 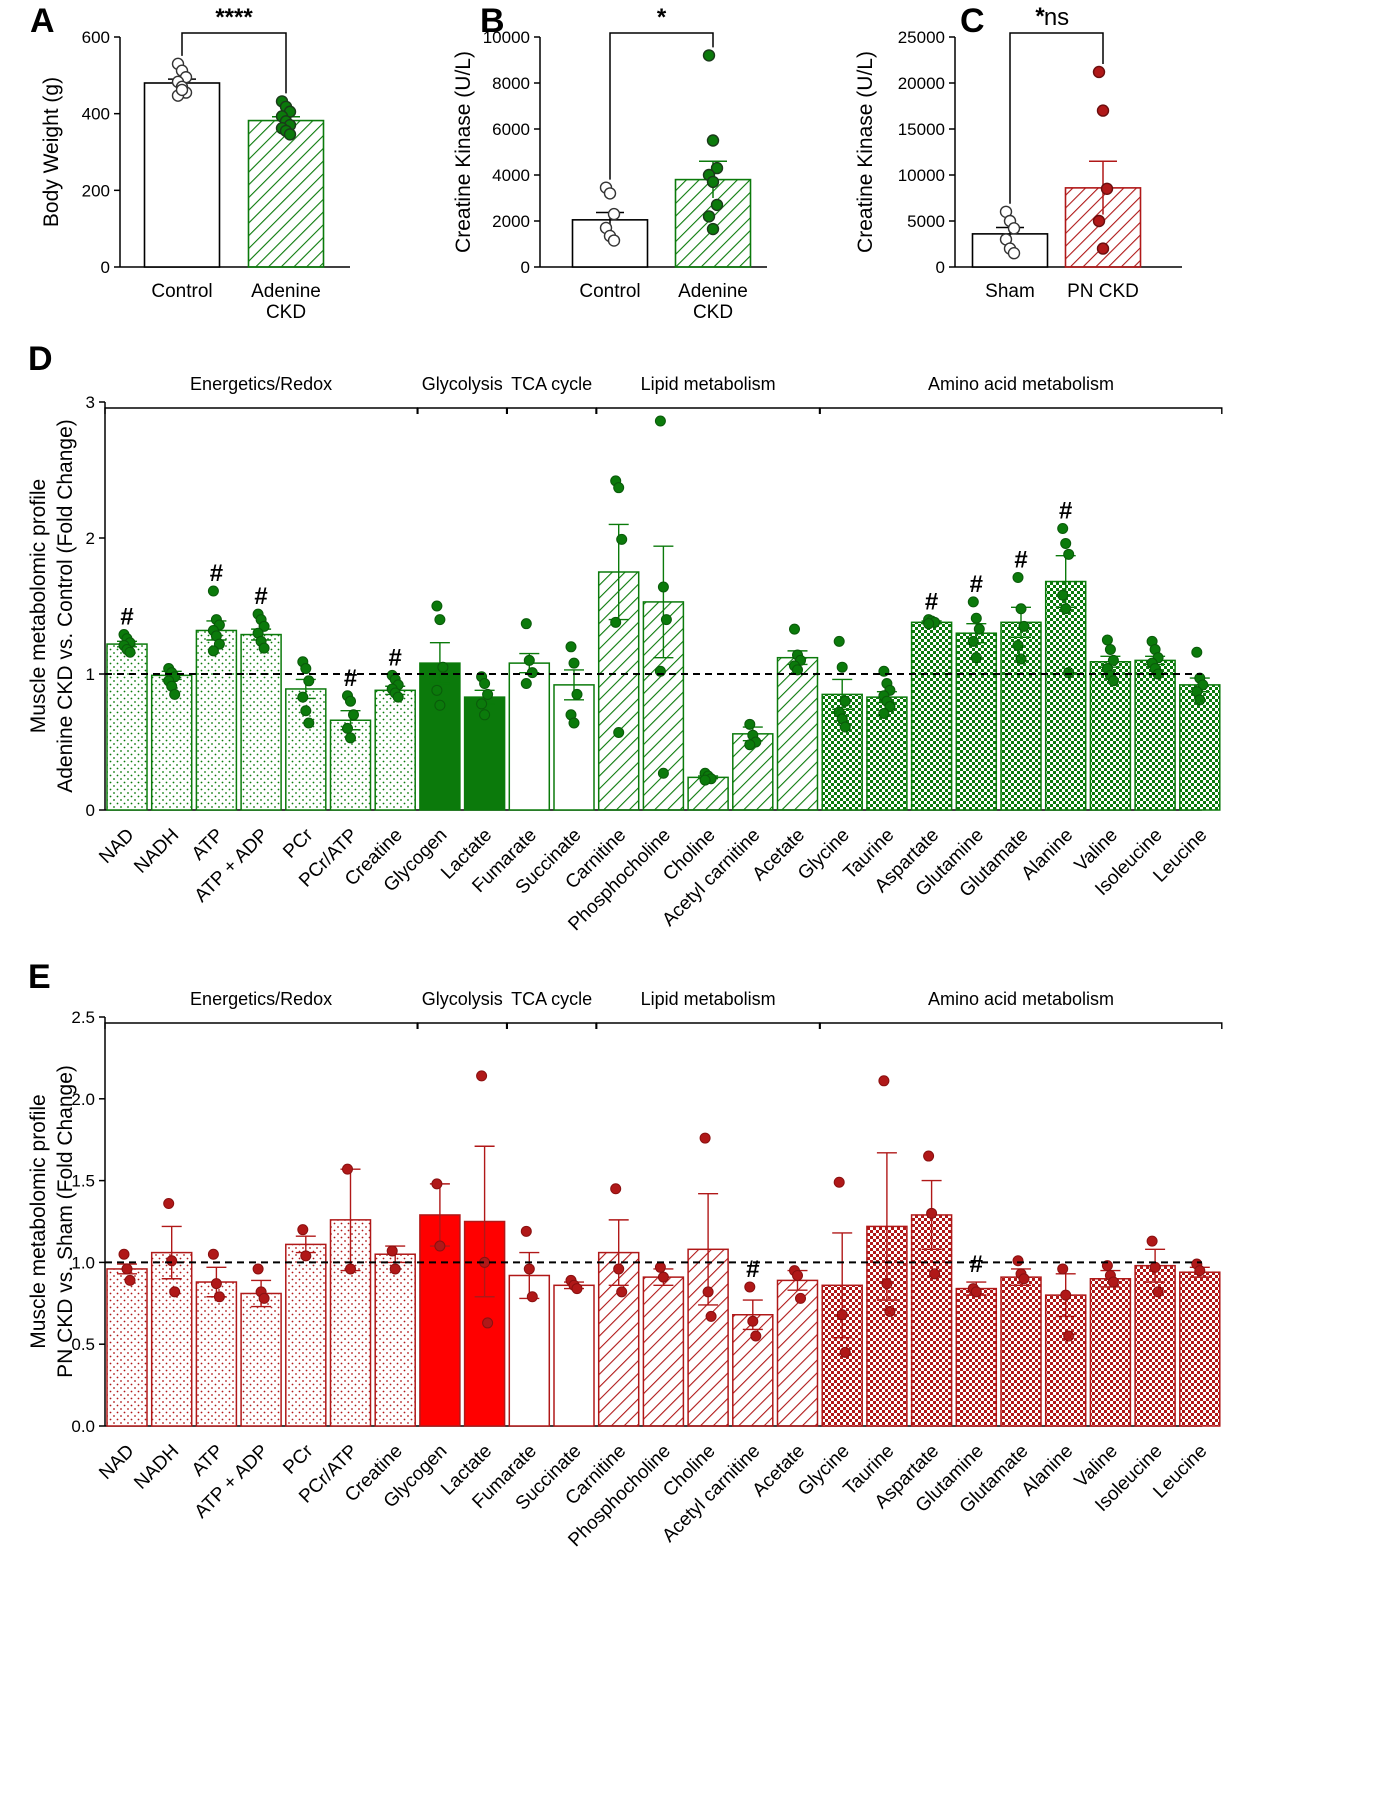 What do you see at coordinates (609, 291) in the screenshot?
I see `x-tick-label-b: Control` at bounding box center [609, 291].